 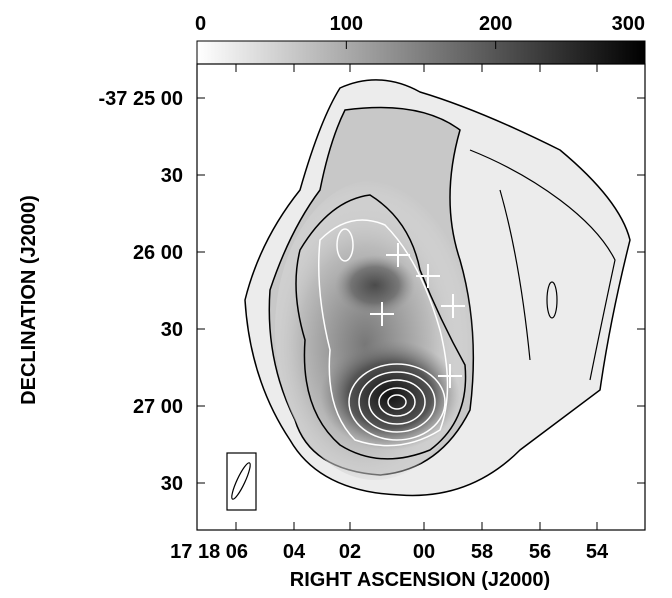 I want to click on beam, so click(x=241, y=481).